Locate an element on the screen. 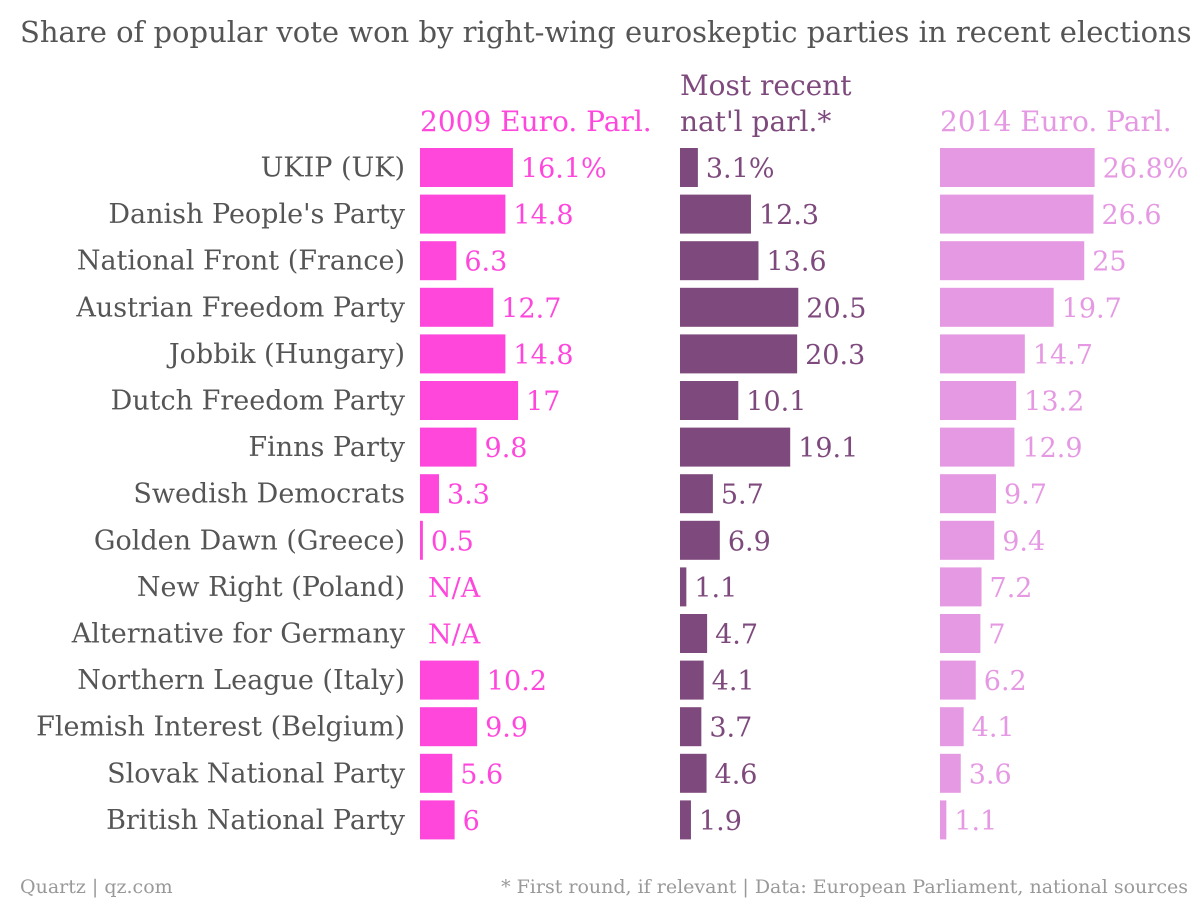 This screenshot has width=1200, height=908. category-label: Golden Dawn (Greece) is located at coordinates (249, 540).